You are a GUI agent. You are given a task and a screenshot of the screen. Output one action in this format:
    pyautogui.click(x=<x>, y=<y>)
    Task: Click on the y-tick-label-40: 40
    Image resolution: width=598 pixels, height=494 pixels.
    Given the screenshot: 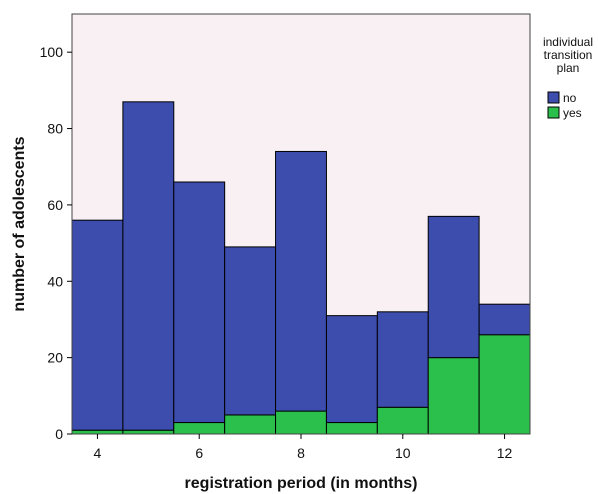 What is the action you would take?
    pyautogui.click(x=55, y=281)
    